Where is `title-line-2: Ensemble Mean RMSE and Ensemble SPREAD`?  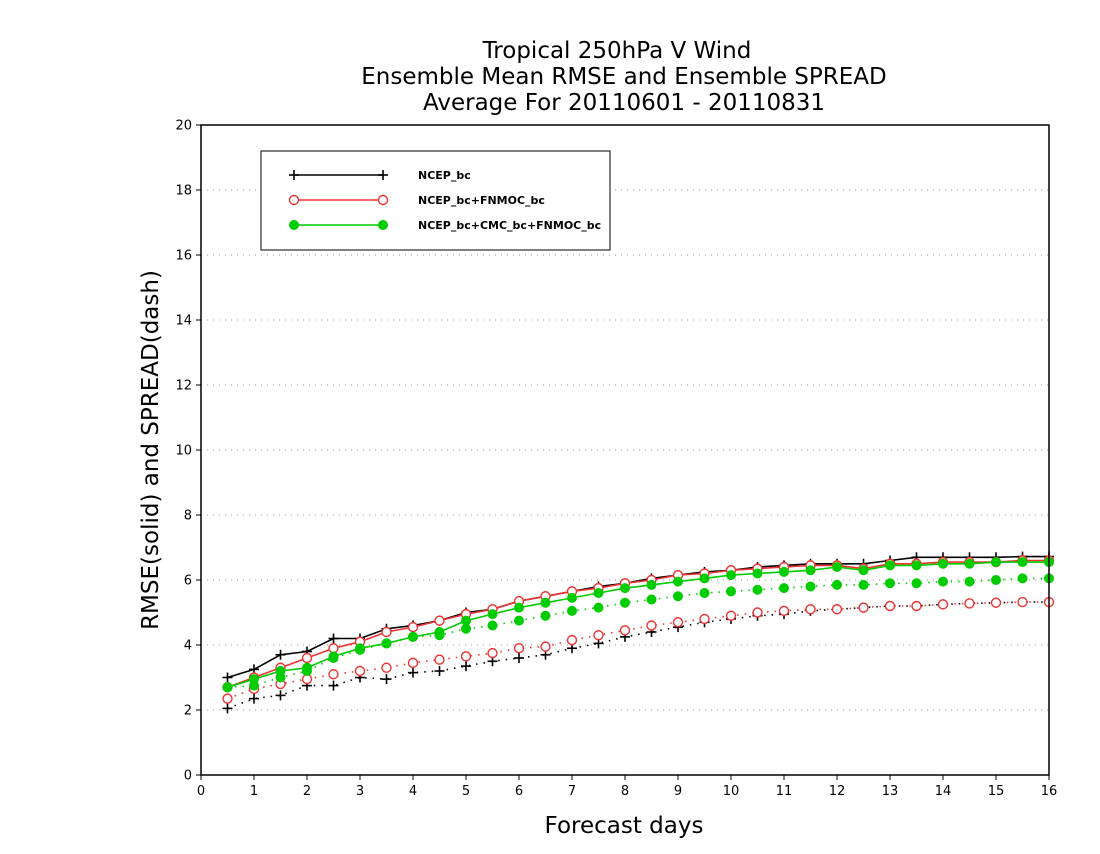
title-line-2: Ensemble Mean RMSE and Ensemble SPREAD is located at coordinates (623, 77).